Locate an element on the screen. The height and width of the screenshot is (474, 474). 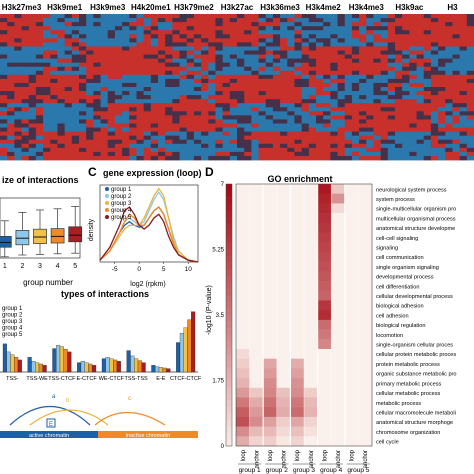
bar-WE-CTCF-group5 is located at coordinates (118, 367).